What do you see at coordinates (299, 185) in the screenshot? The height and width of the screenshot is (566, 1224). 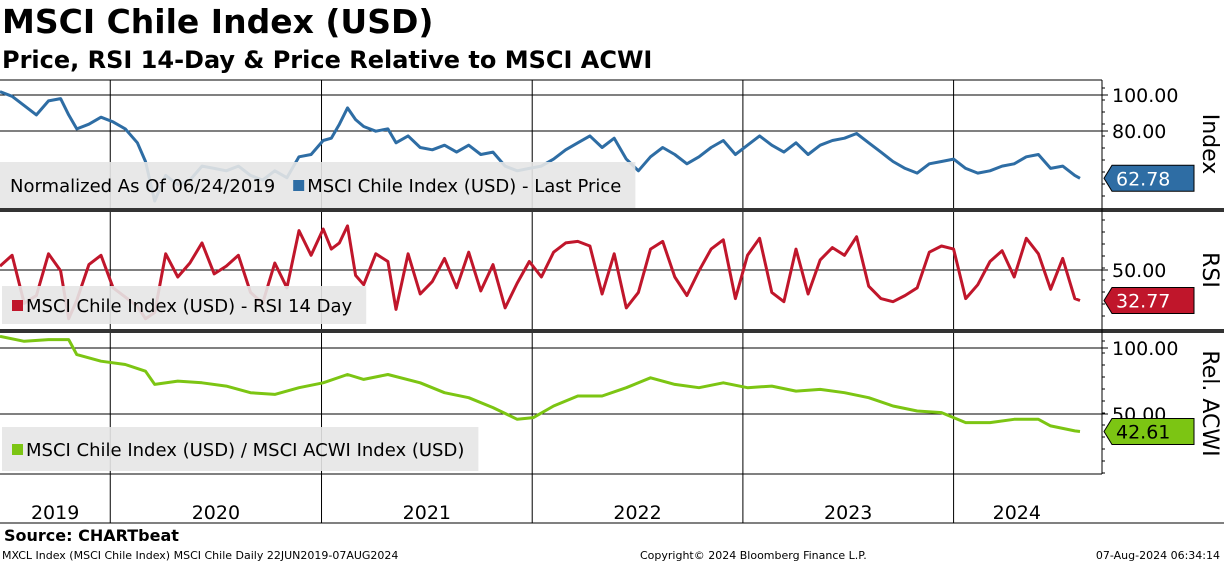 I see `price-legend-swatch` at bounding box center [299, 185].